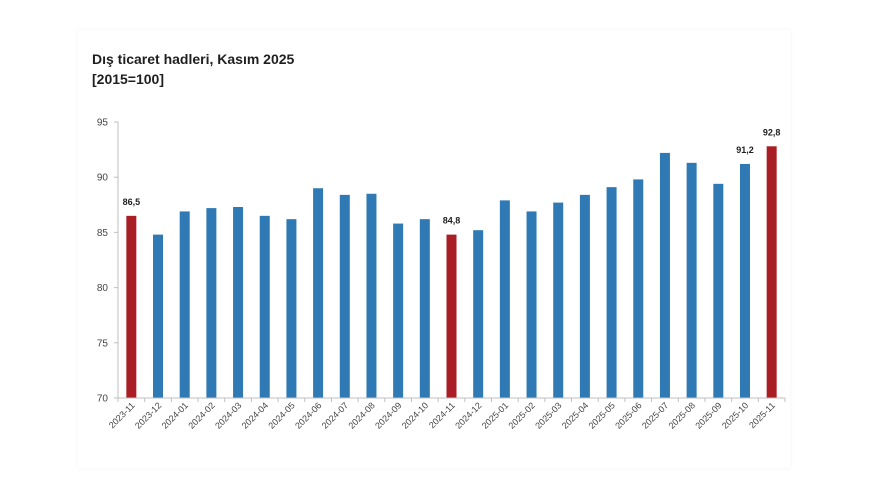  Describe the element at coordinates (103, 288) in the screenshot. I see `y-tick-label: 80` at that location.